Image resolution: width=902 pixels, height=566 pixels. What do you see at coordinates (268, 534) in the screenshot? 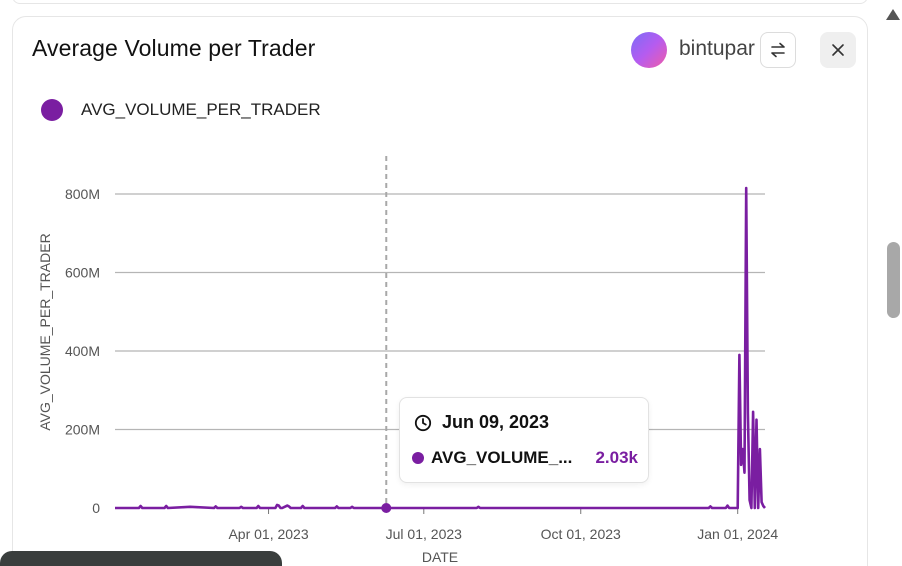
I see `x-tick-label: Apr 01, 2023` at bounding box center [268, 534].